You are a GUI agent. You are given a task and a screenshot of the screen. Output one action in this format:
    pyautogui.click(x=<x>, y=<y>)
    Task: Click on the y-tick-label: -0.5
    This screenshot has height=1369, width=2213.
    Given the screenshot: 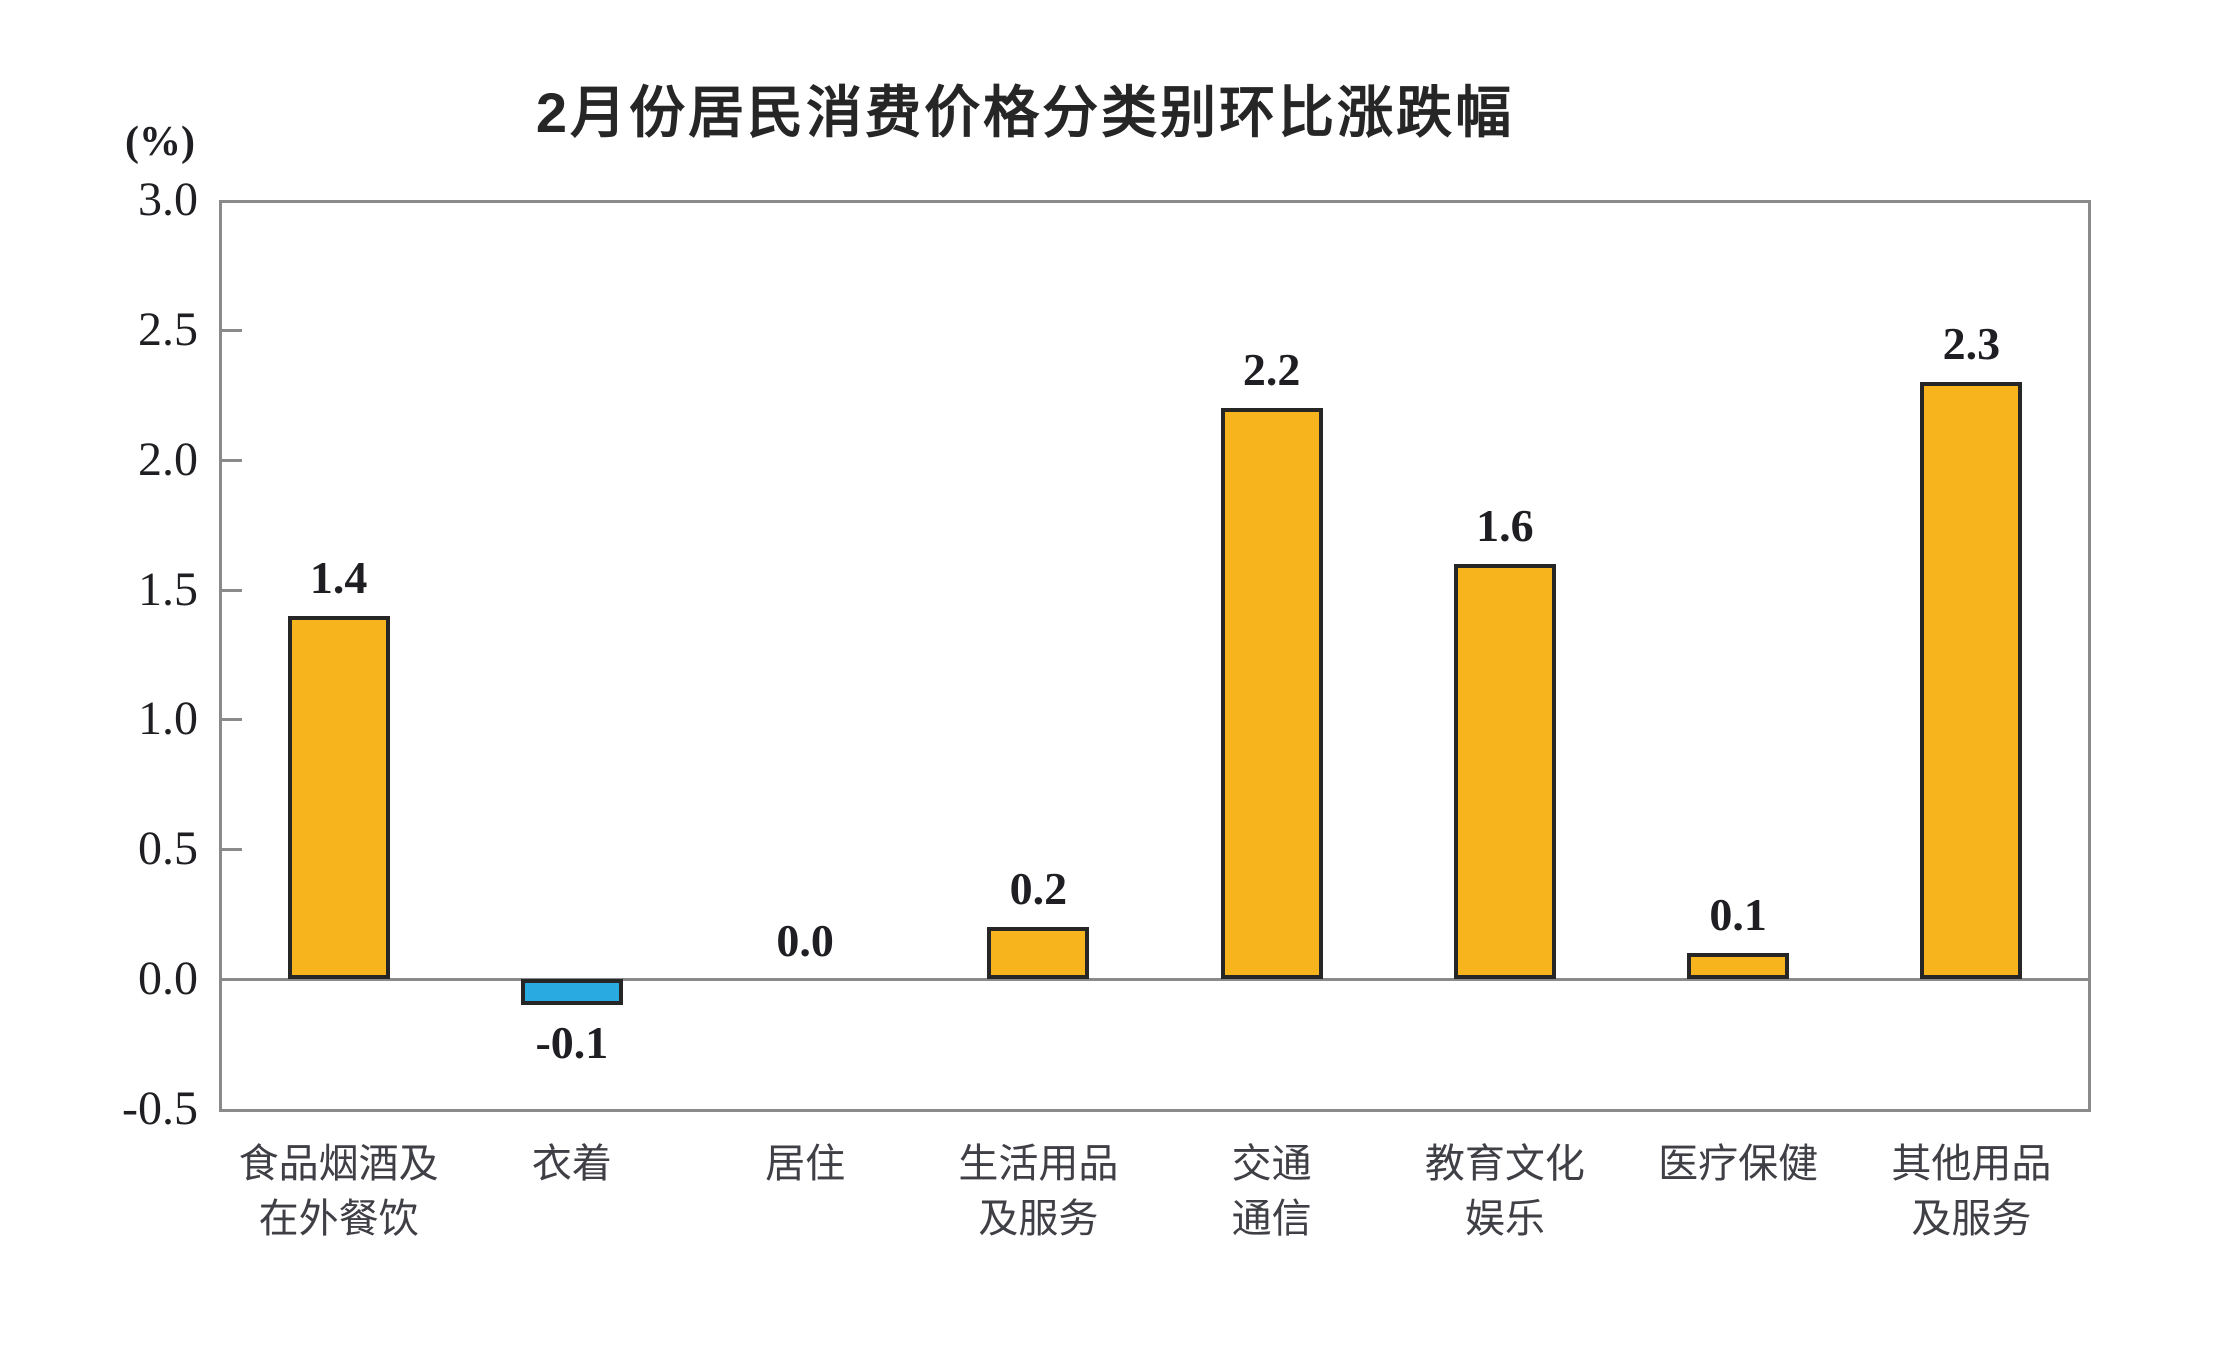 What is the action you would take?
    pyautogui.click(x=160, y=1108)
    